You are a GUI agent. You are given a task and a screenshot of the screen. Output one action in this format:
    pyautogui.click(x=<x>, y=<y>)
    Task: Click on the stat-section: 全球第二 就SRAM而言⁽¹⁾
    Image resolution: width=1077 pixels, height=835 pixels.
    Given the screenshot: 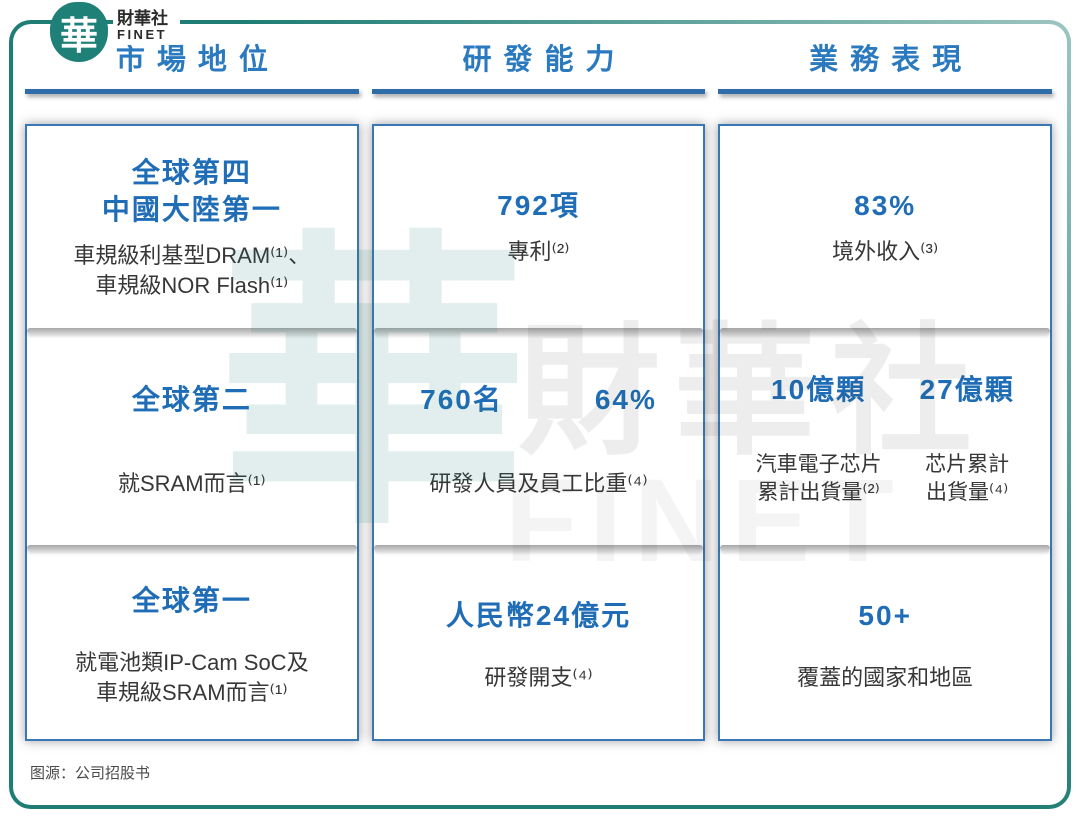 What is the action you would take?
    pyautogui.click(x=192, y=439)
    